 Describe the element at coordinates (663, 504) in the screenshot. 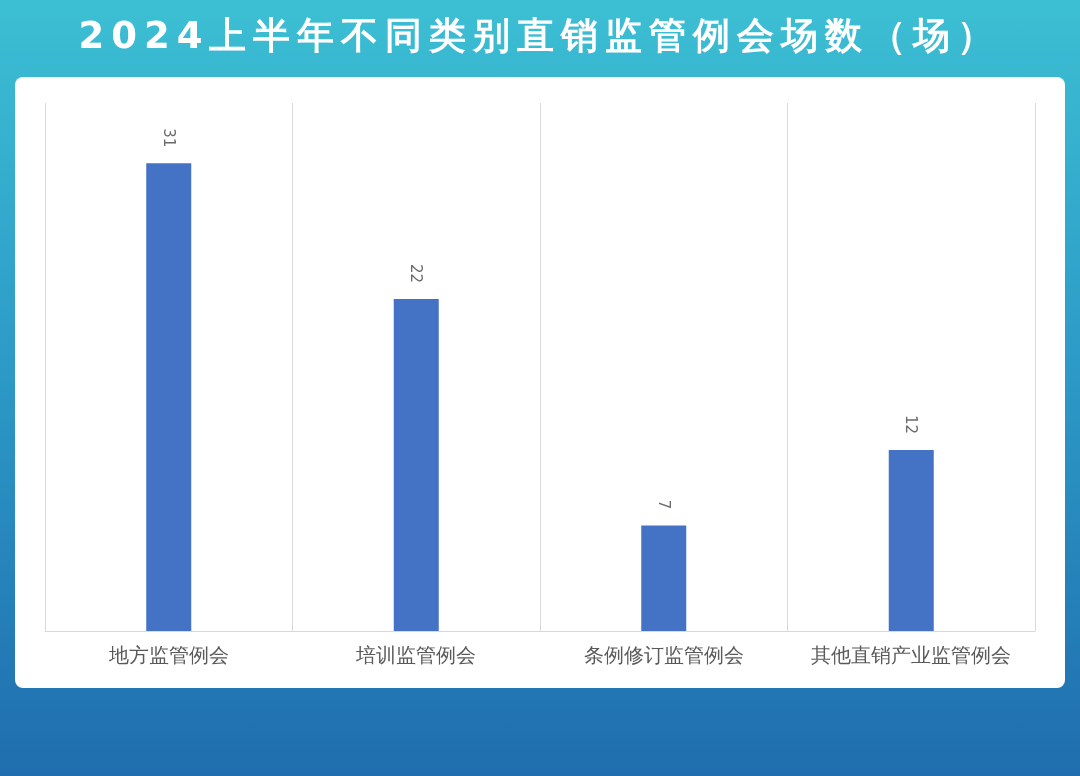

I see `data-label: 7` at that location.